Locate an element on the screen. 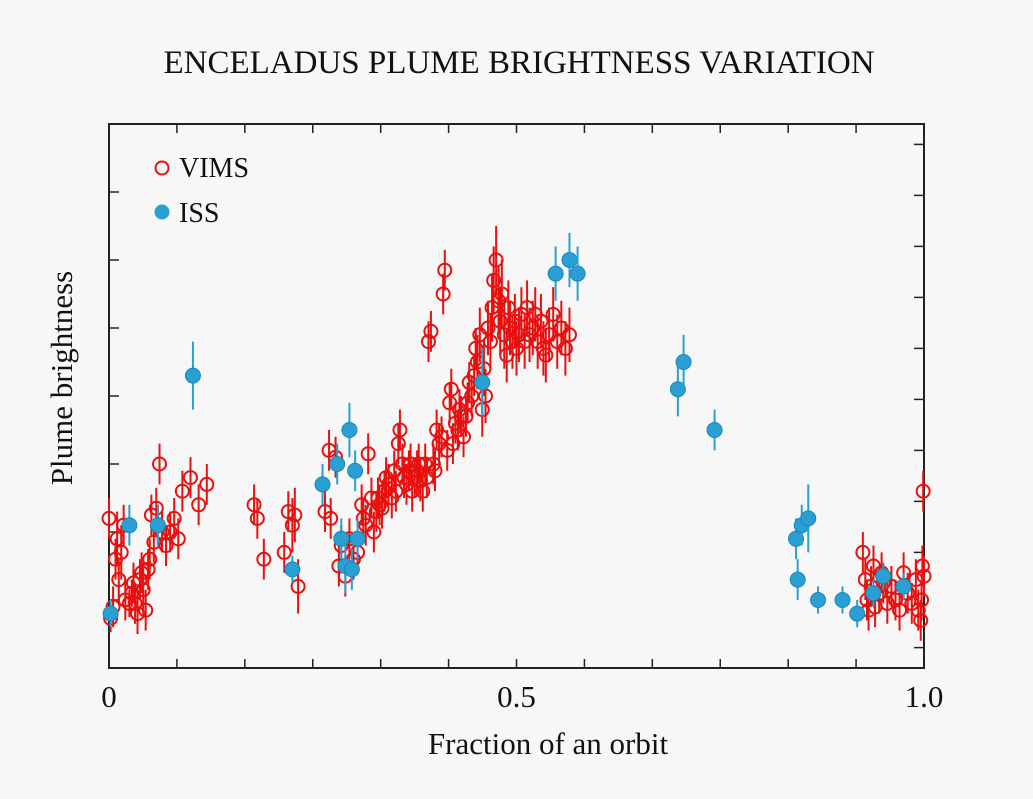 The width and height of the screenshot is (1033, 799). legend-marker-vims is located at coordinates (162, 168).